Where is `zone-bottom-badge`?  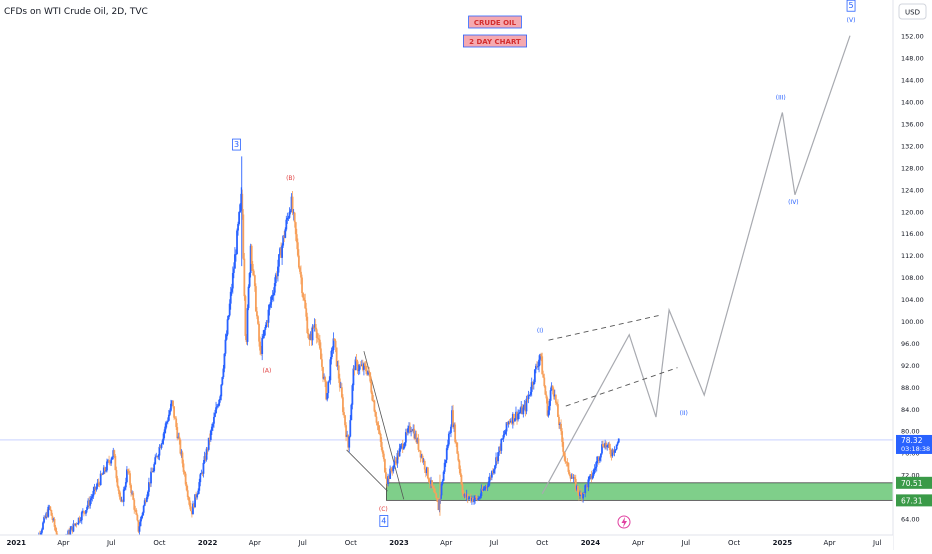
zone-bottom-badge is located at coordinates (914, 500).